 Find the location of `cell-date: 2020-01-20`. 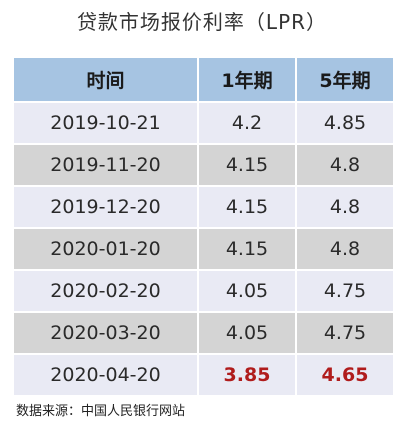

cell-date: 2020-01-20 is located at coordinates (105, 249).